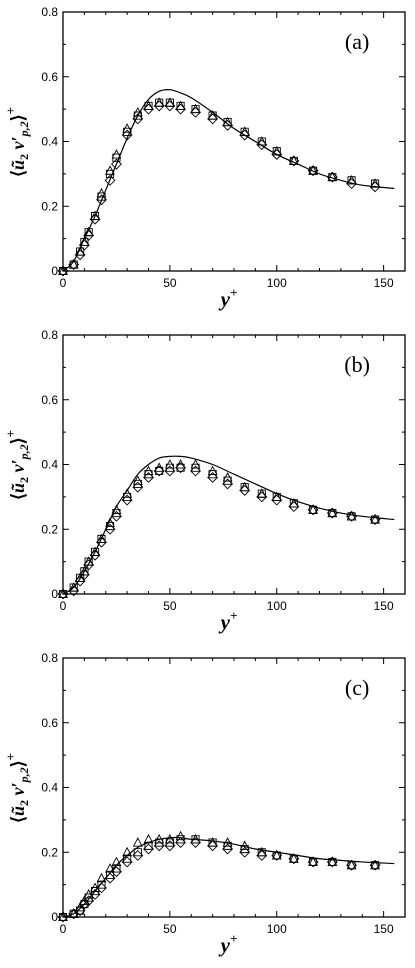  What do you see at coordinates (54, 917) in the screenshot?
I see `y-tick-label: 0` at bounding box center [54, 917].